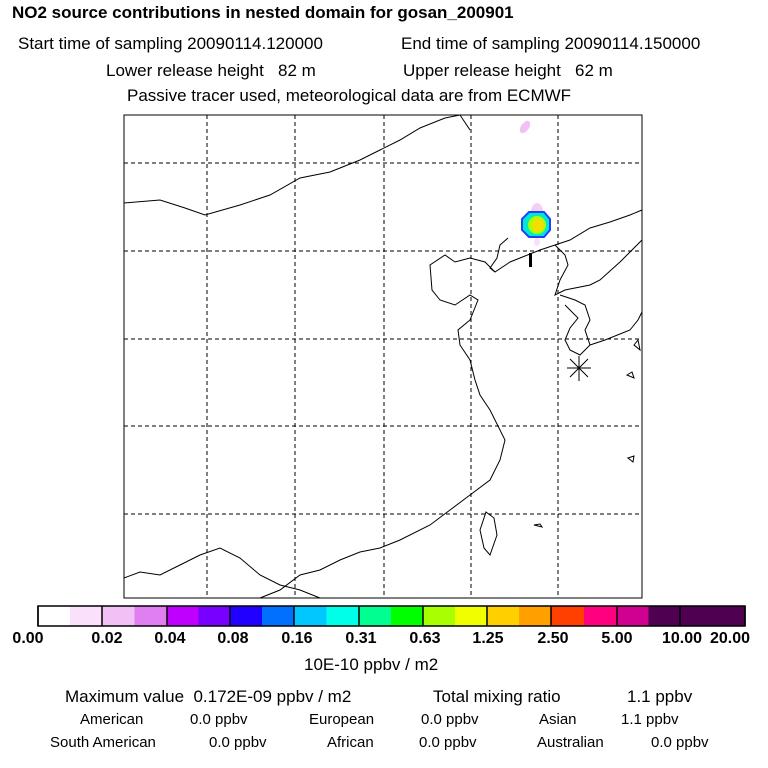  Describe the element at coordinates (219, 719) in the screenshot. I see `american-value: 0.0 ppbv` at that location.